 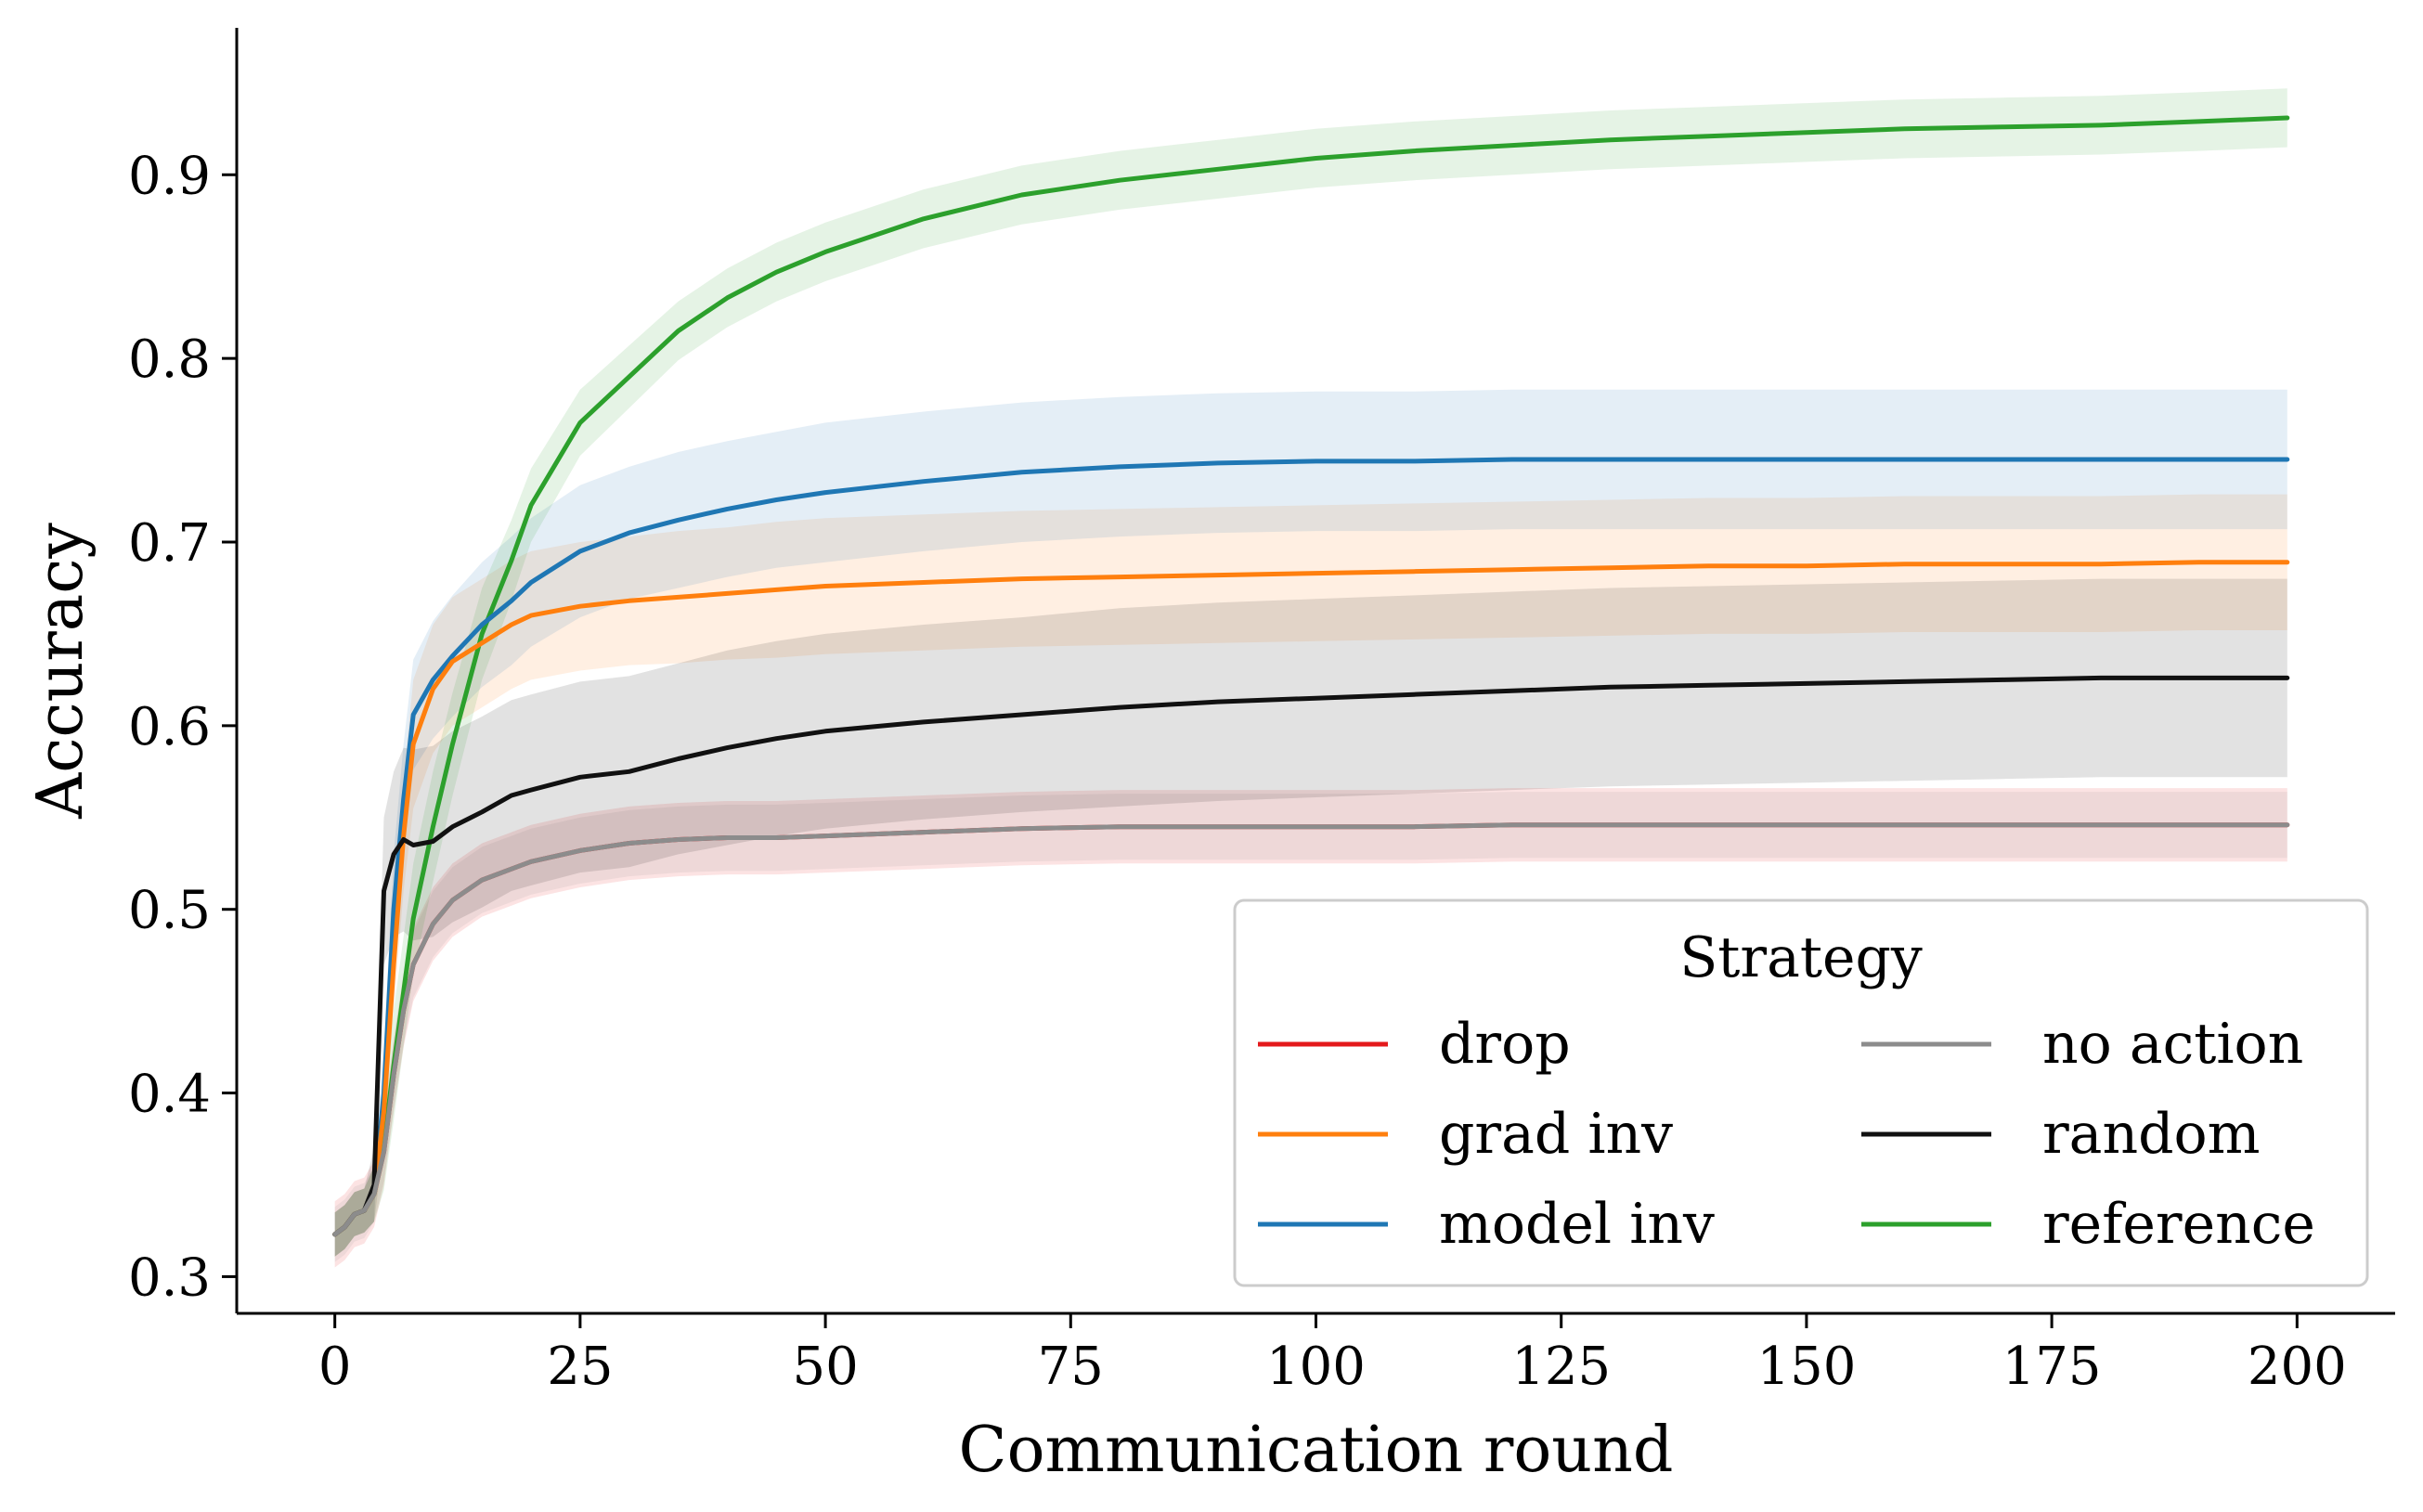 I want to click on x-axis-ticks: 0 25 50 75 100 125 150 175 200, so click(x=1332, y=1355).